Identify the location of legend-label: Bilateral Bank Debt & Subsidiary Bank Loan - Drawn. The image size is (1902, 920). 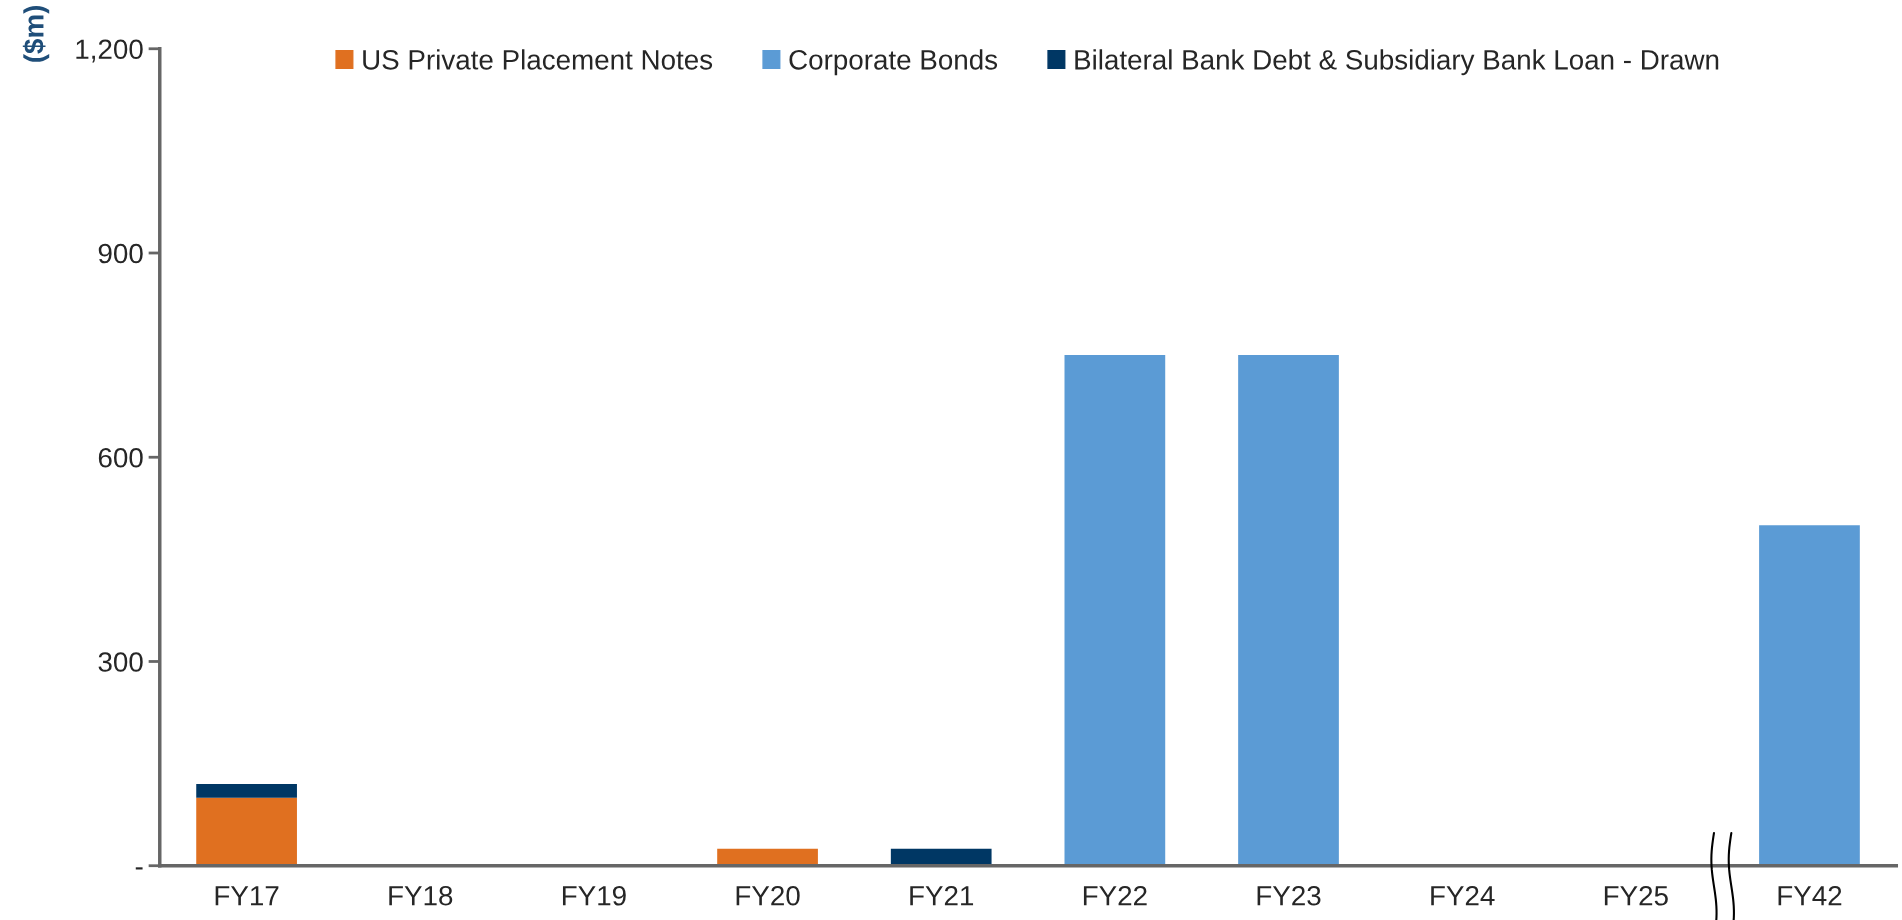
(1397, 62).